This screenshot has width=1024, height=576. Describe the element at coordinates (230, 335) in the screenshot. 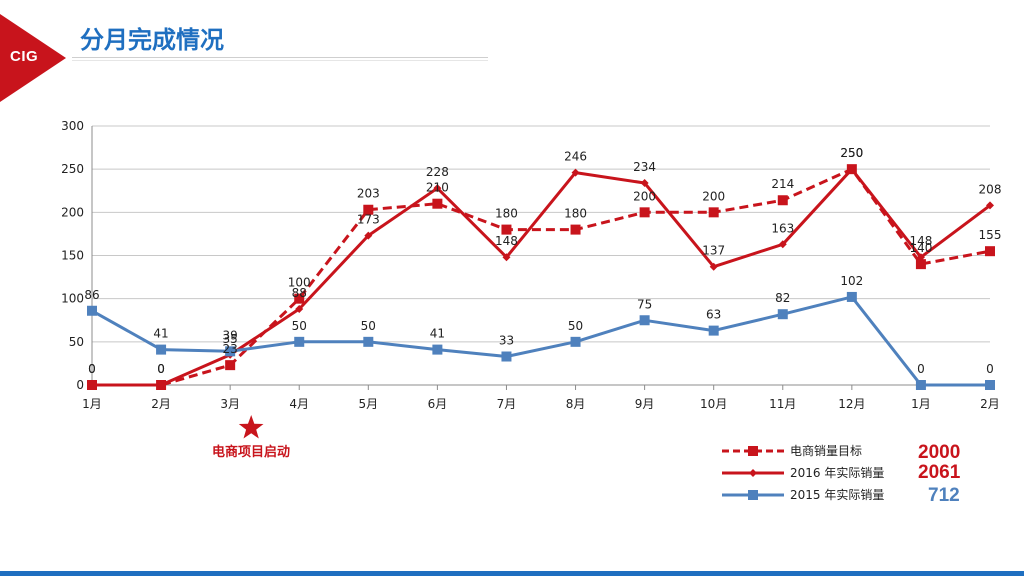

I see `data-label: 39` at that location.